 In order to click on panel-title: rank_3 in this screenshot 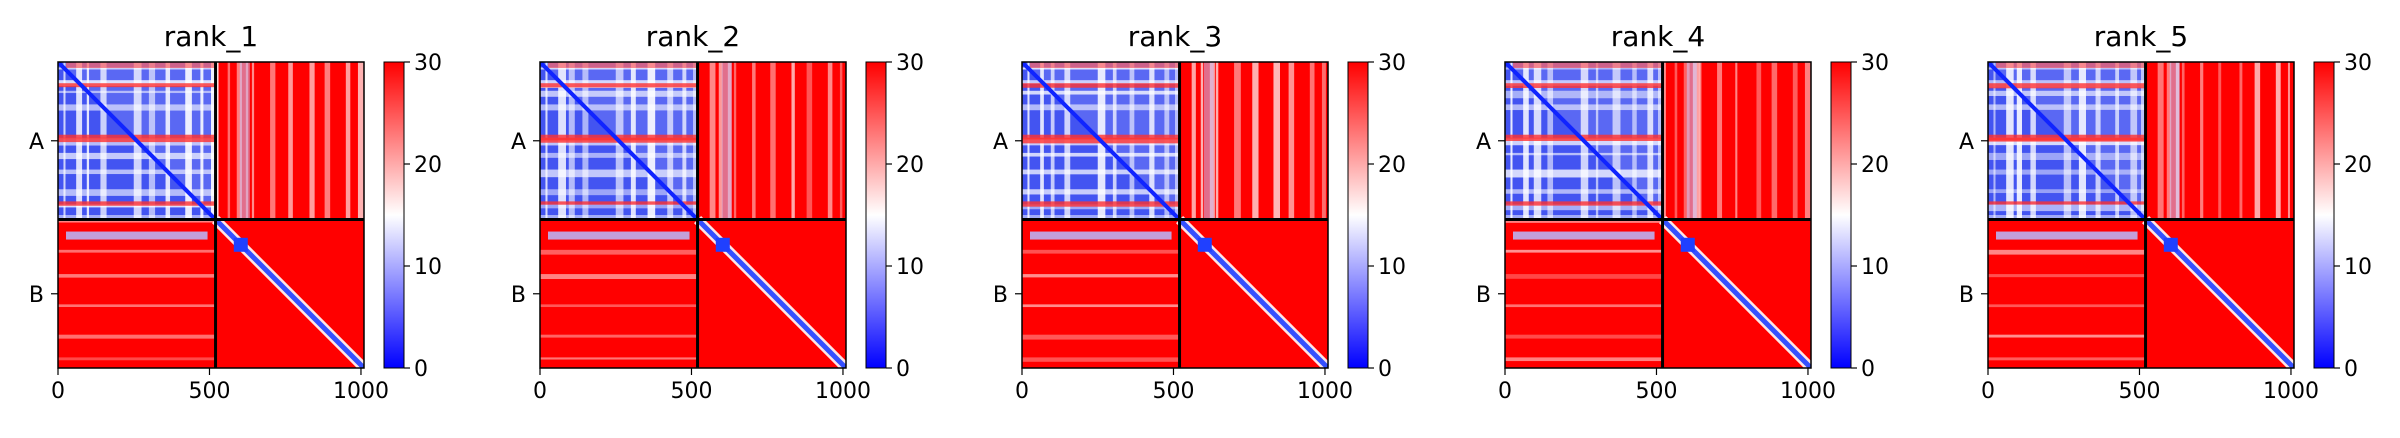, I will do `click(1175, 36)`.